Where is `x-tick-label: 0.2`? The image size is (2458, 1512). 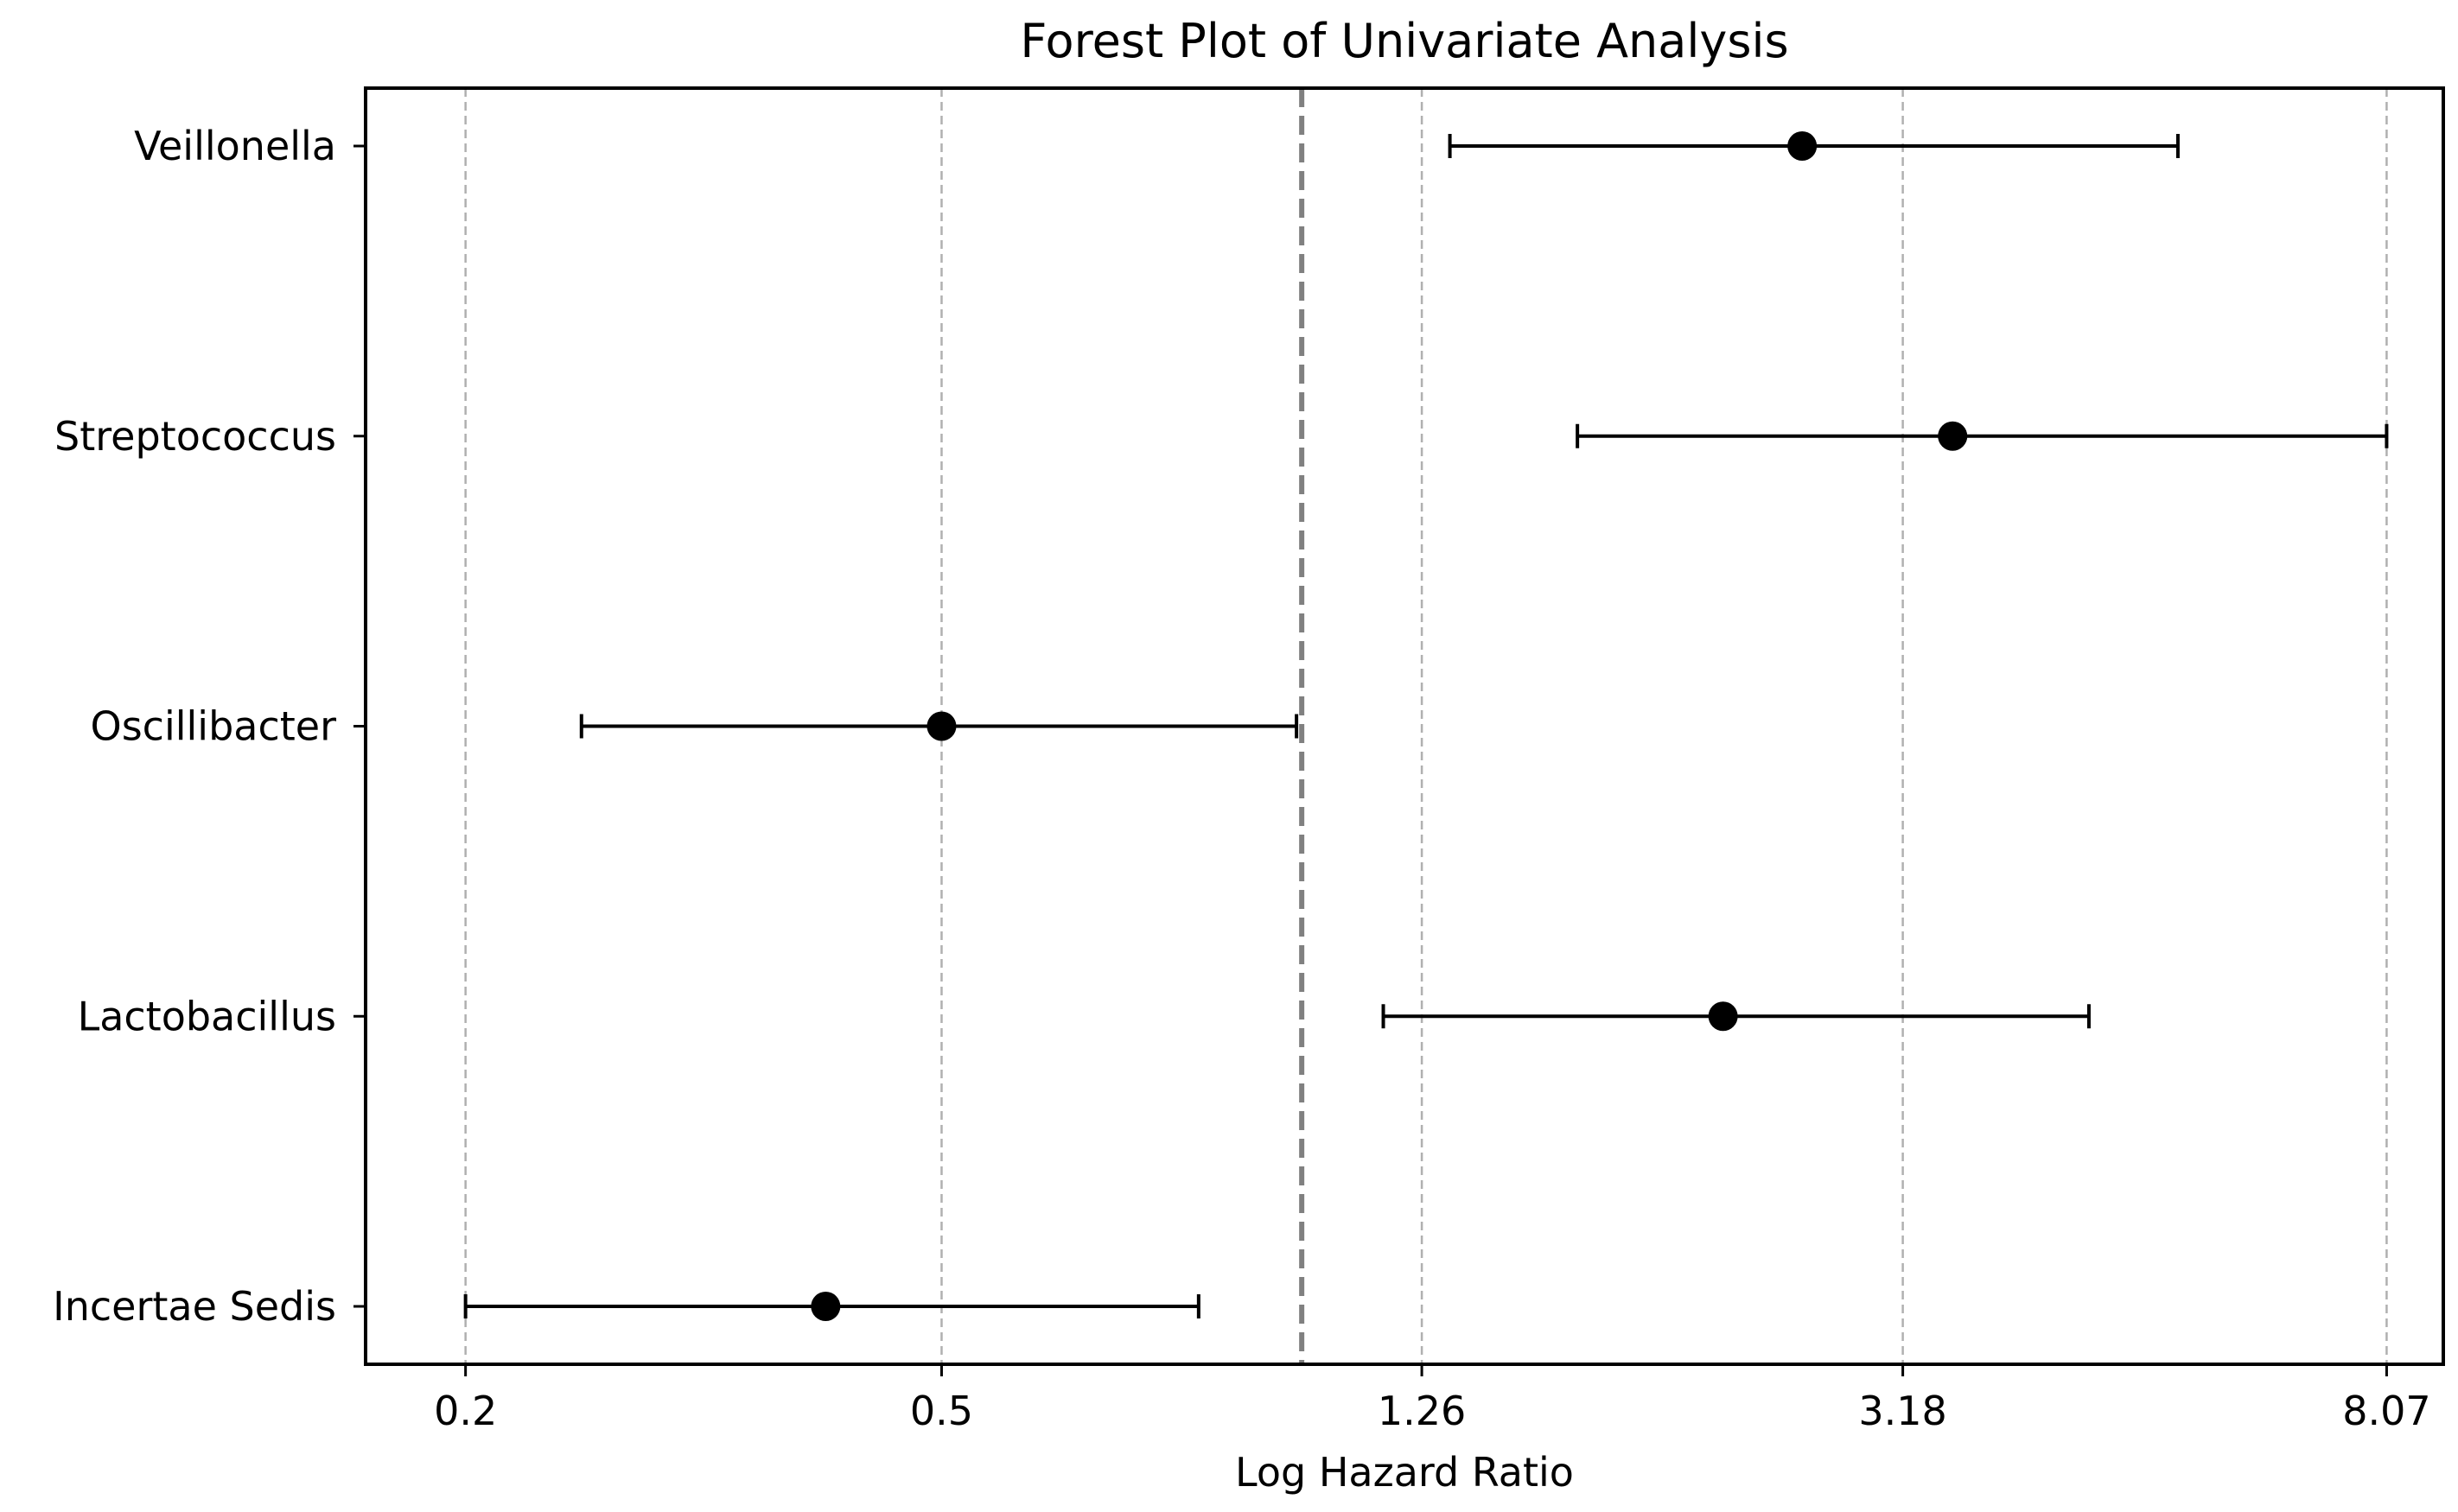
x-tick-label: 0.2 is located at coordinates (465, 1411).